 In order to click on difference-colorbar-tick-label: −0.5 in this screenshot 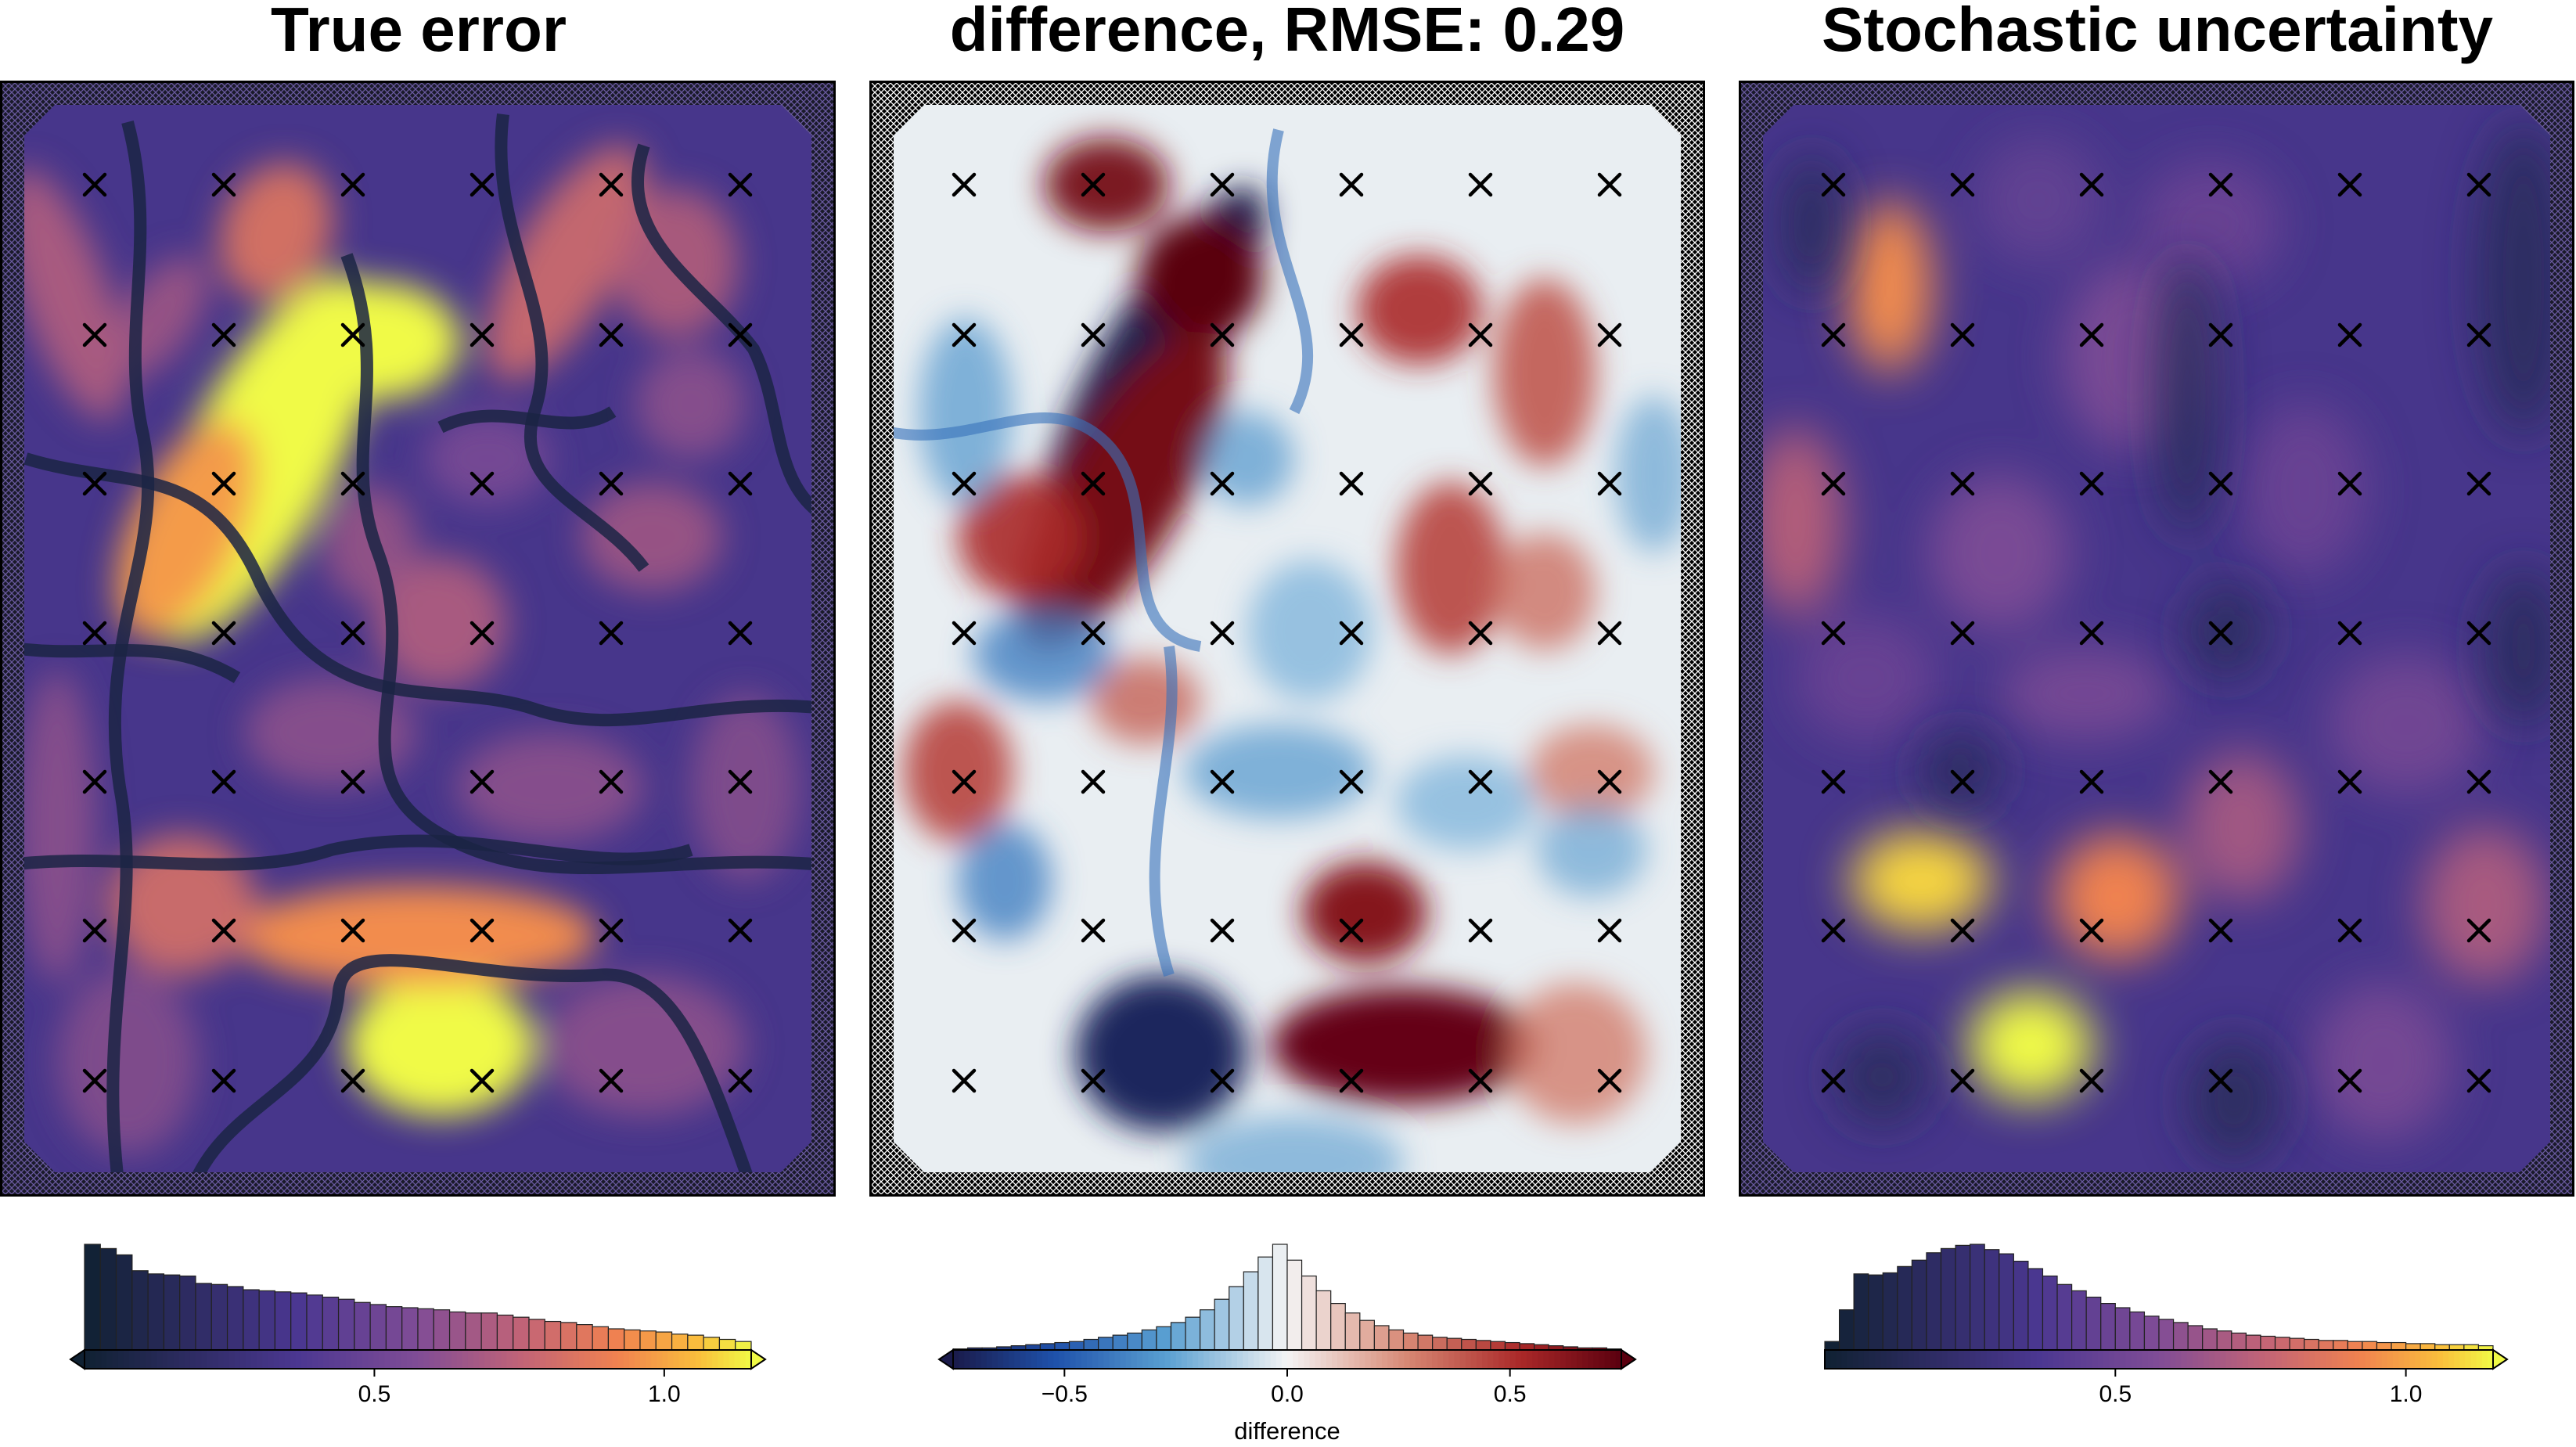, I will do `click(1065, 1394)`.